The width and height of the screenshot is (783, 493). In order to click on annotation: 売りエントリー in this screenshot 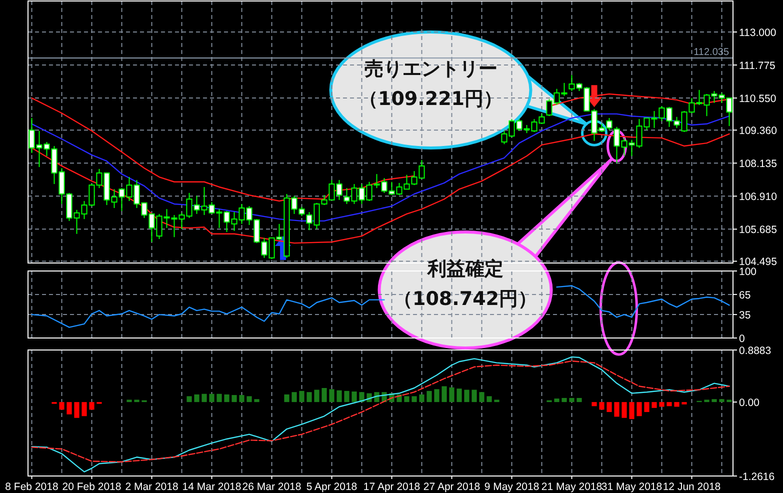, I will do `click(431, 69)`.